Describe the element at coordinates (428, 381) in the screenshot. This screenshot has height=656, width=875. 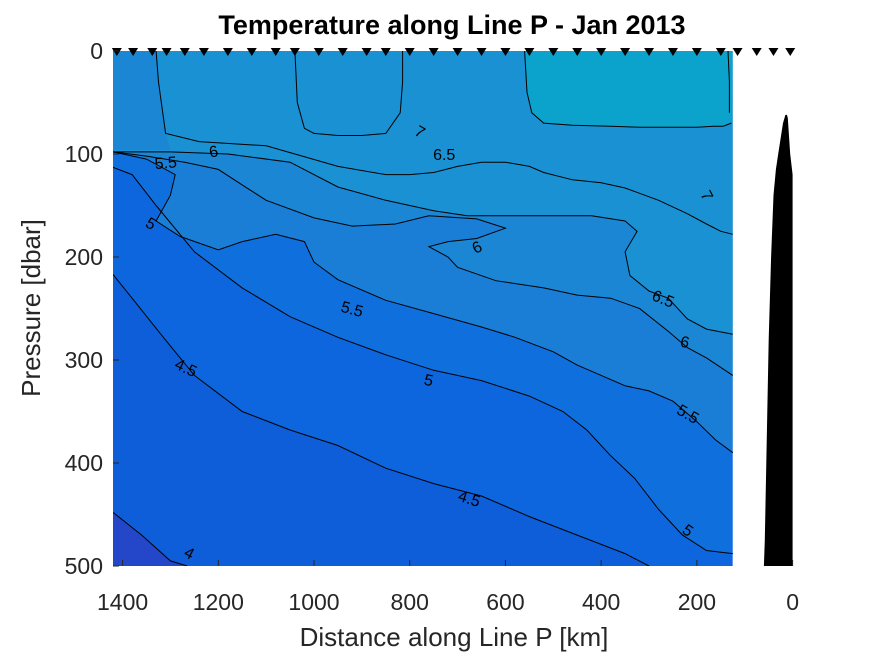
I see `contour-label-4: 5` at that location.